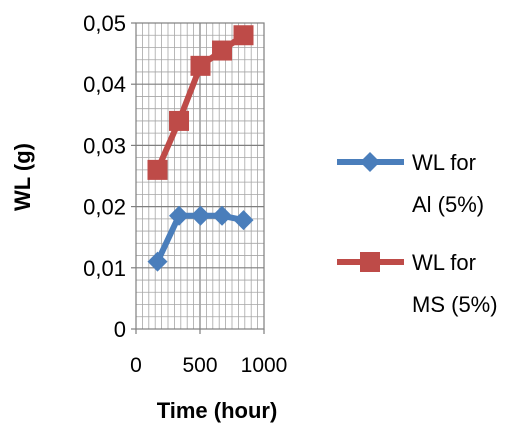  Describe the element at coordinates (104, 84) in the screenshot. I see `y-tick-label: 0,04` at that location.